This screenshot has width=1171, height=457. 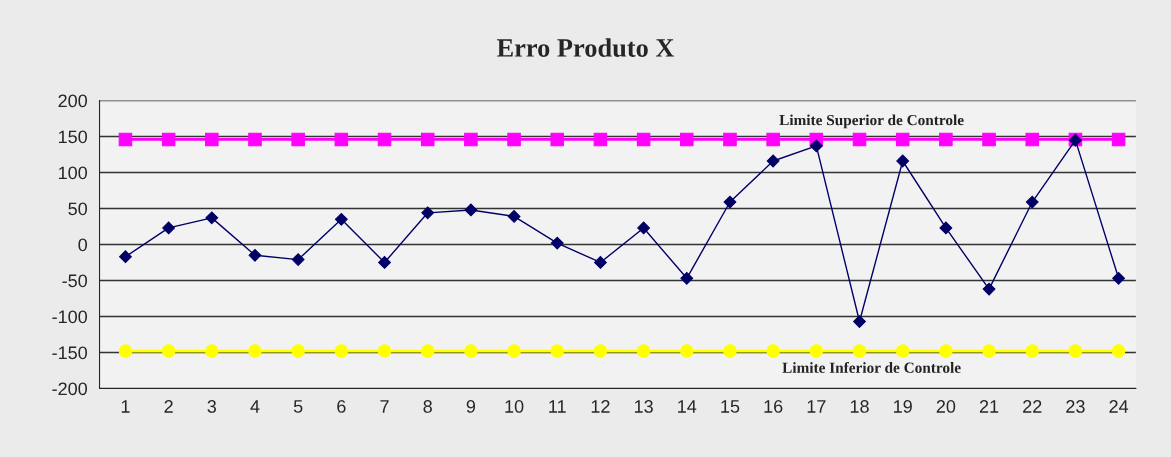 I want to click on x-tick-label: 13, so click(x=643, y=406).